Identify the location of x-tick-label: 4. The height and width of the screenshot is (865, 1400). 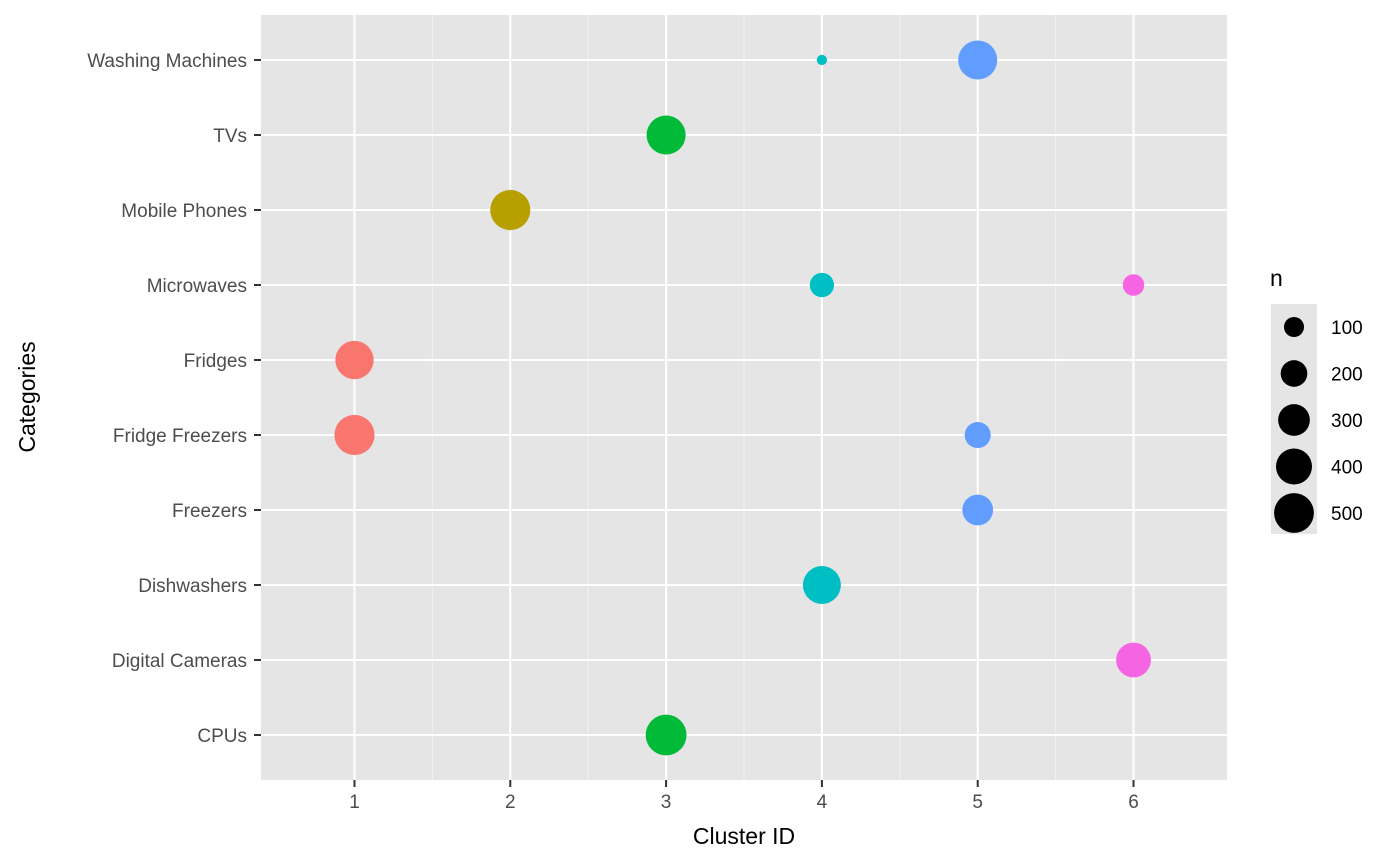
(822, 802).